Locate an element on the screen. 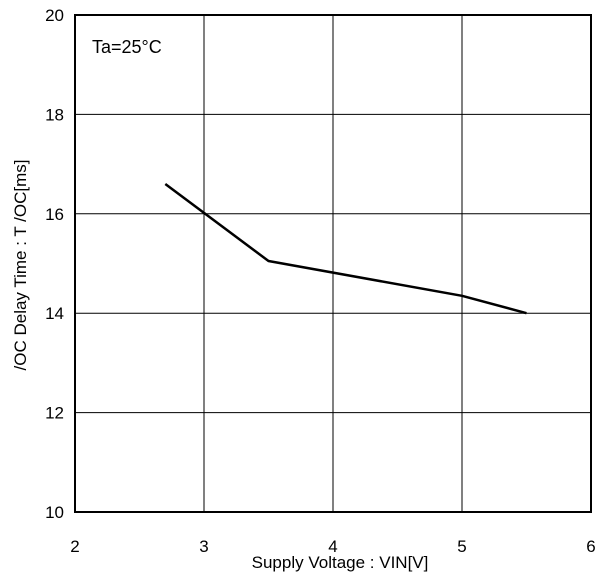 The image size is (601, 579). y-tick-label: 20 is located at coordinates (54, 15).